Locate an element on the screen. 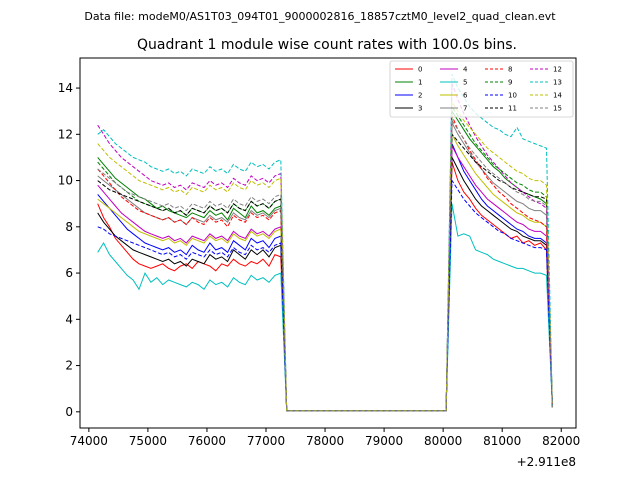 This screenshot has height=480, width=640. y-tick-label: 4 is located at coordinates (69, 319).